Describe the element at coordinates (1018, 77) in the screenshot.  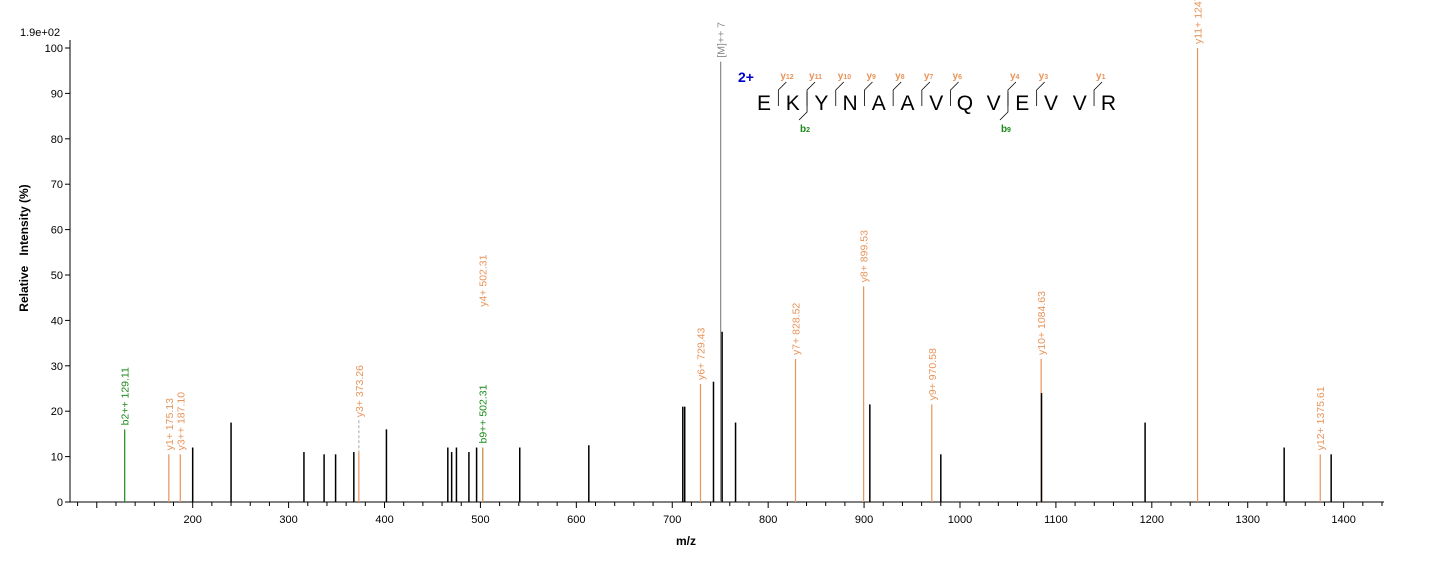
I see `y-ion-index: 4` at that location.